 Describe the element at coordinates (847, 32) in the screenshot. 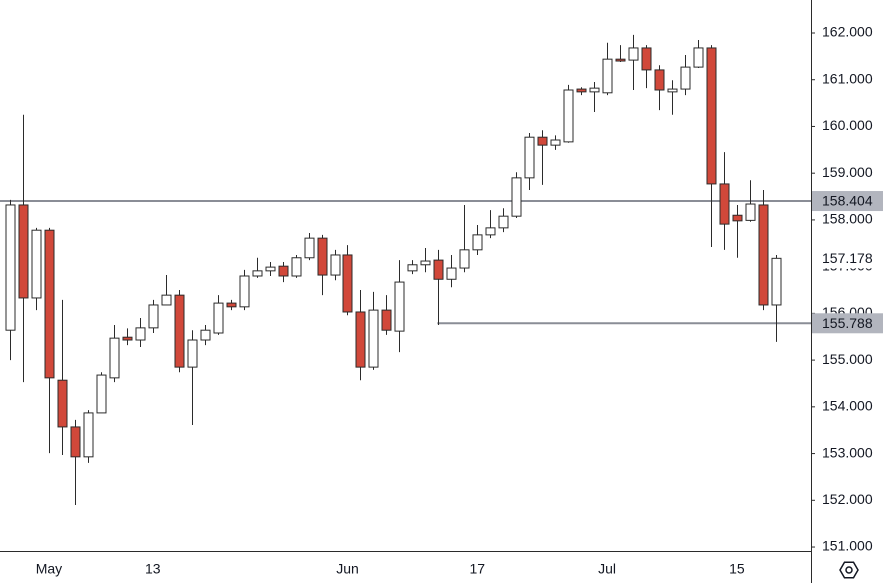

I see `y-tick-label: 162.000` at that location.